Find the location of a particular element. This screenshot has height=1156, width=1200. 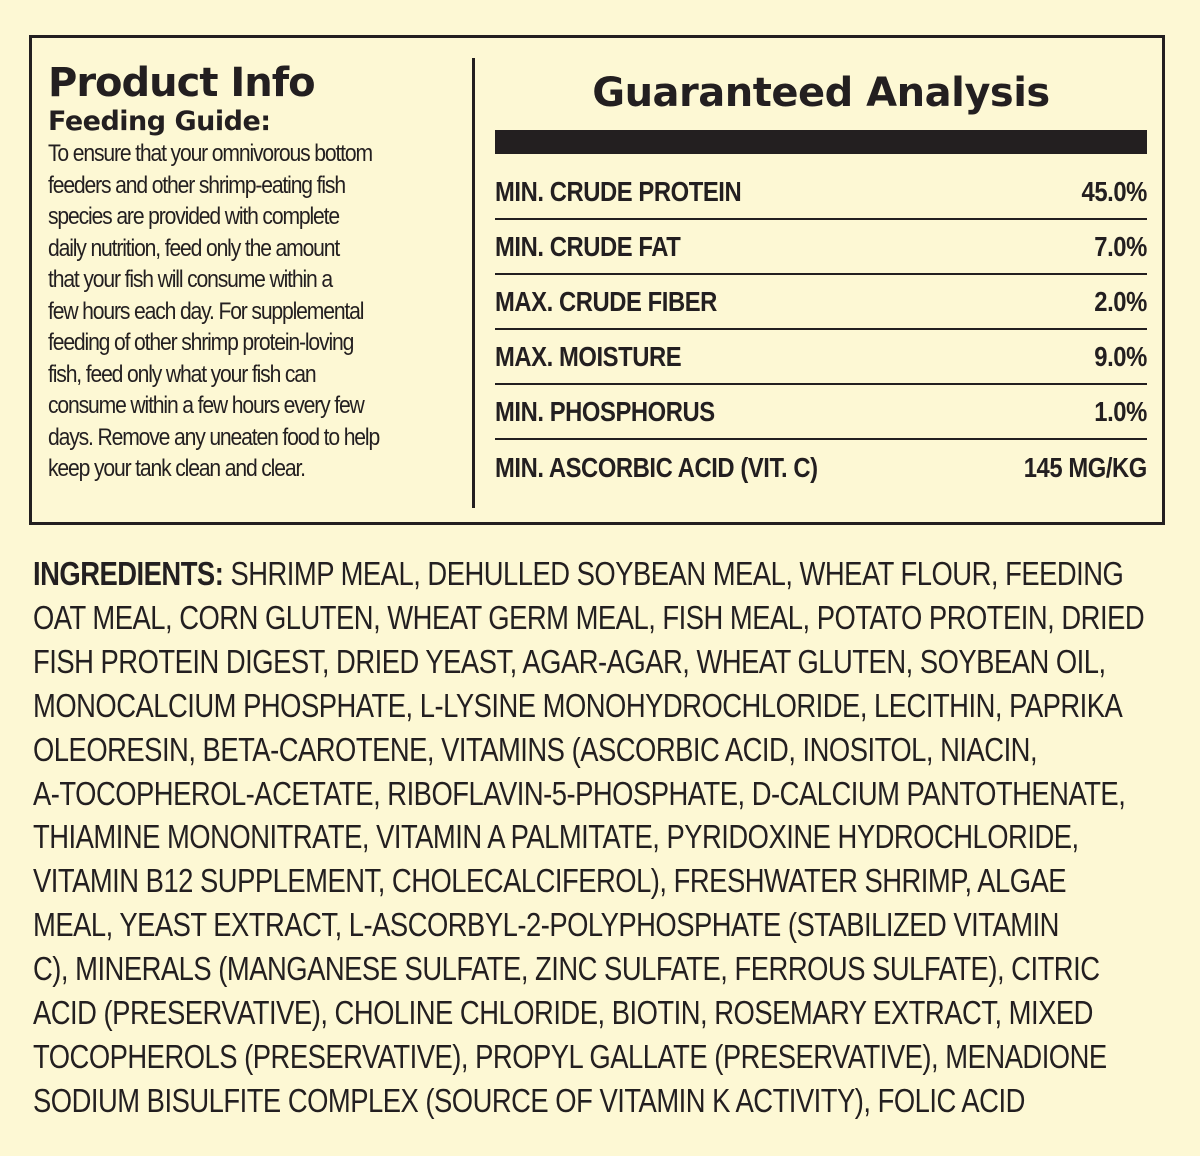

feeding-line: keep your tank clean and clear. is located at coordinates (177, 468).